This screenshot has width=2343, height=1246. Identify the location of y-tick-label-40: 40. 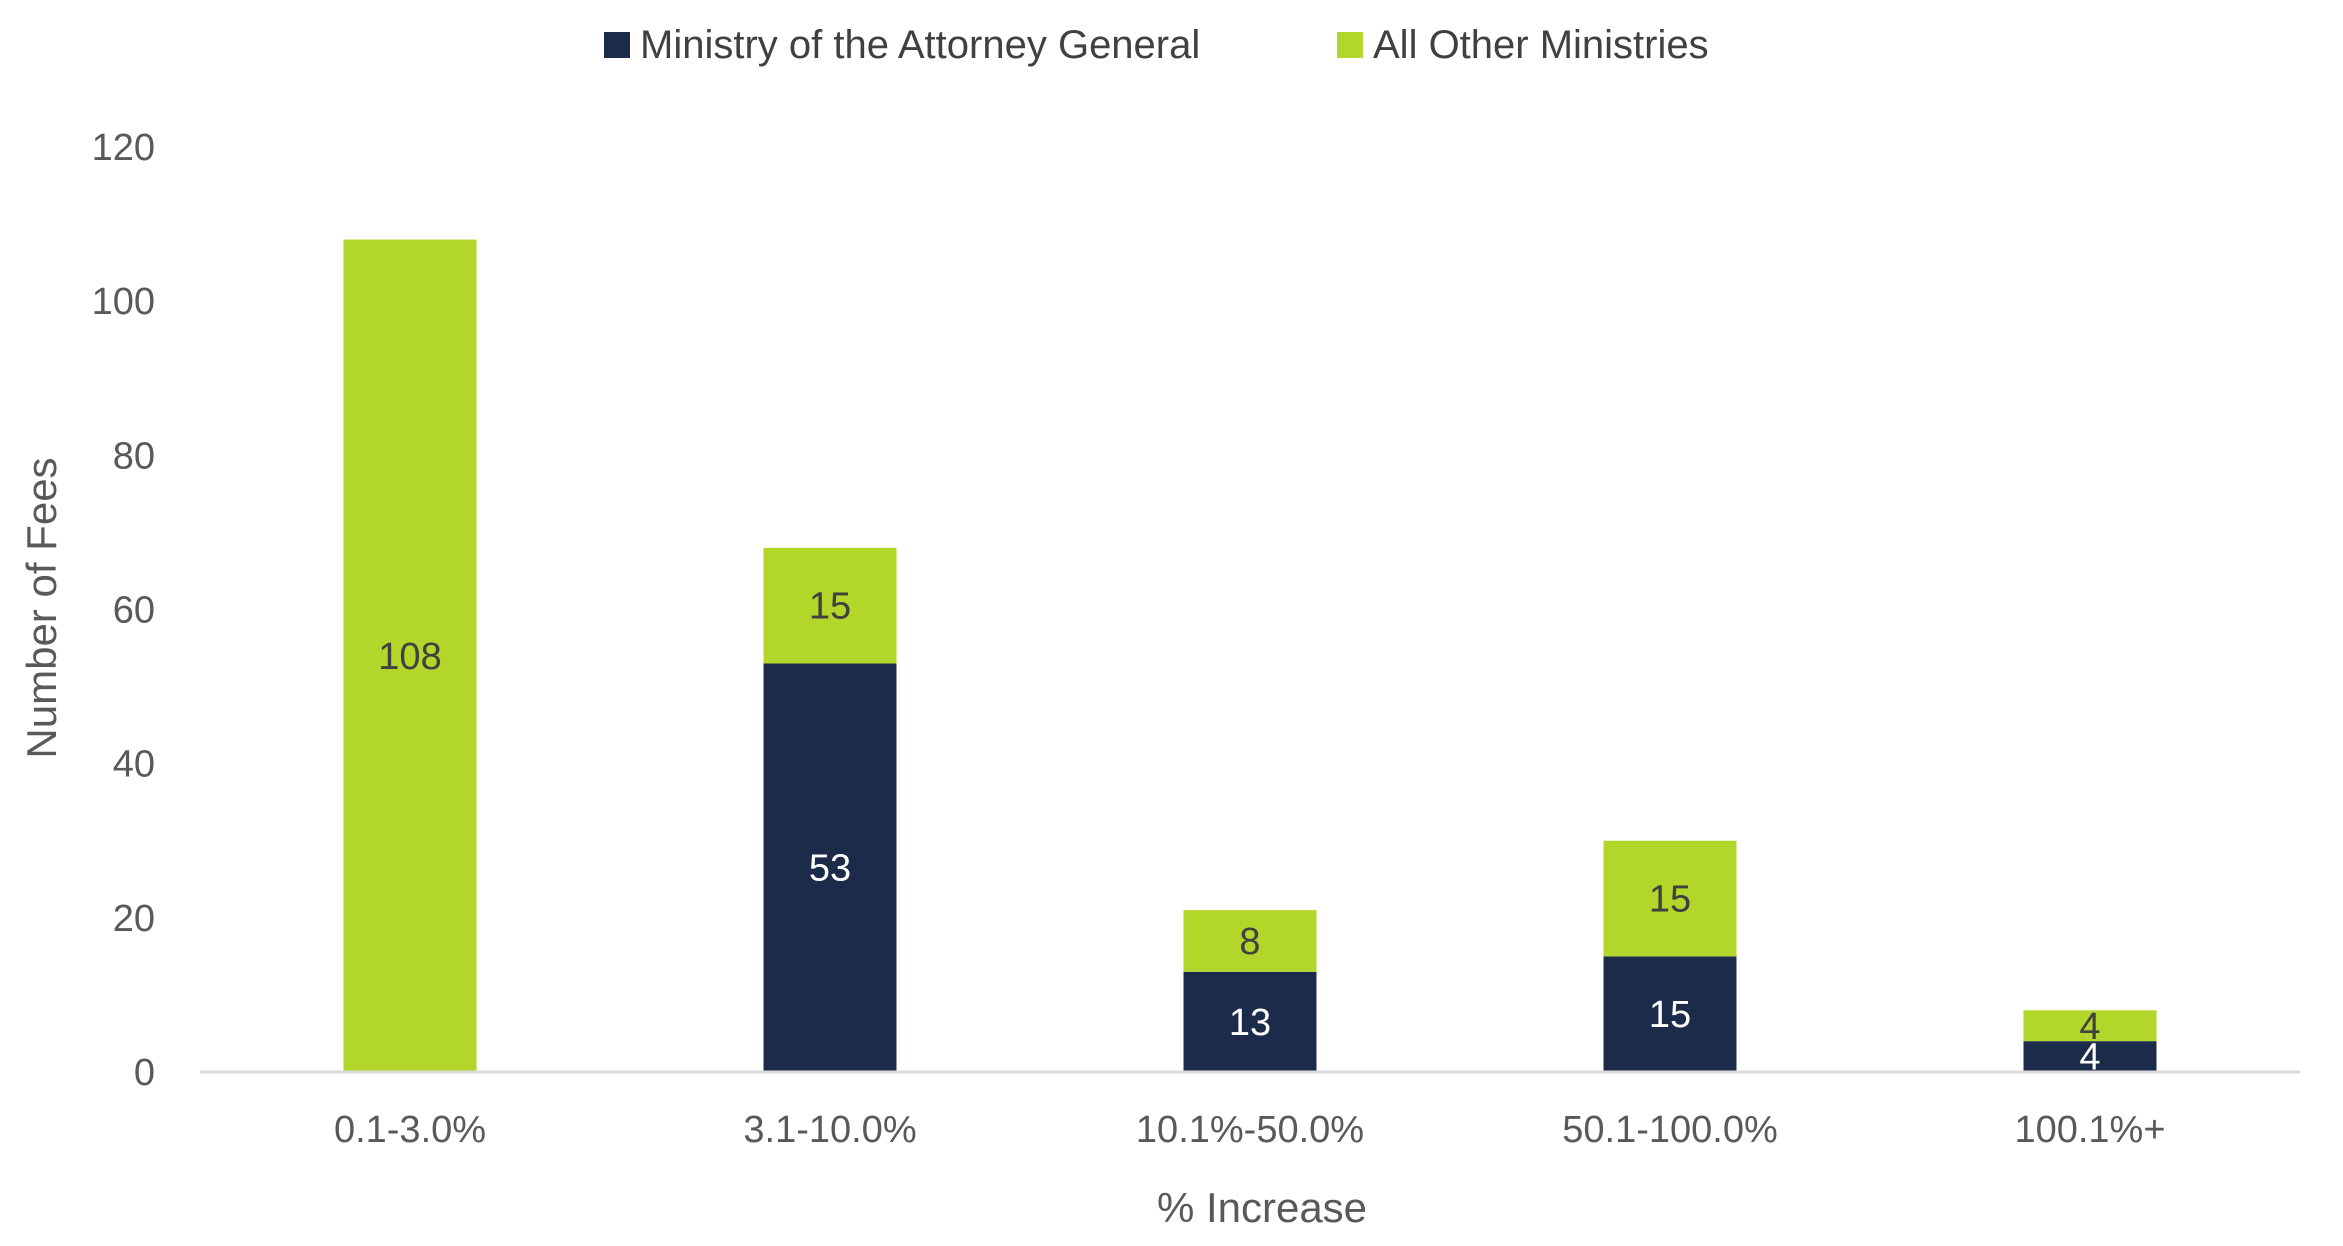
(134, 765).